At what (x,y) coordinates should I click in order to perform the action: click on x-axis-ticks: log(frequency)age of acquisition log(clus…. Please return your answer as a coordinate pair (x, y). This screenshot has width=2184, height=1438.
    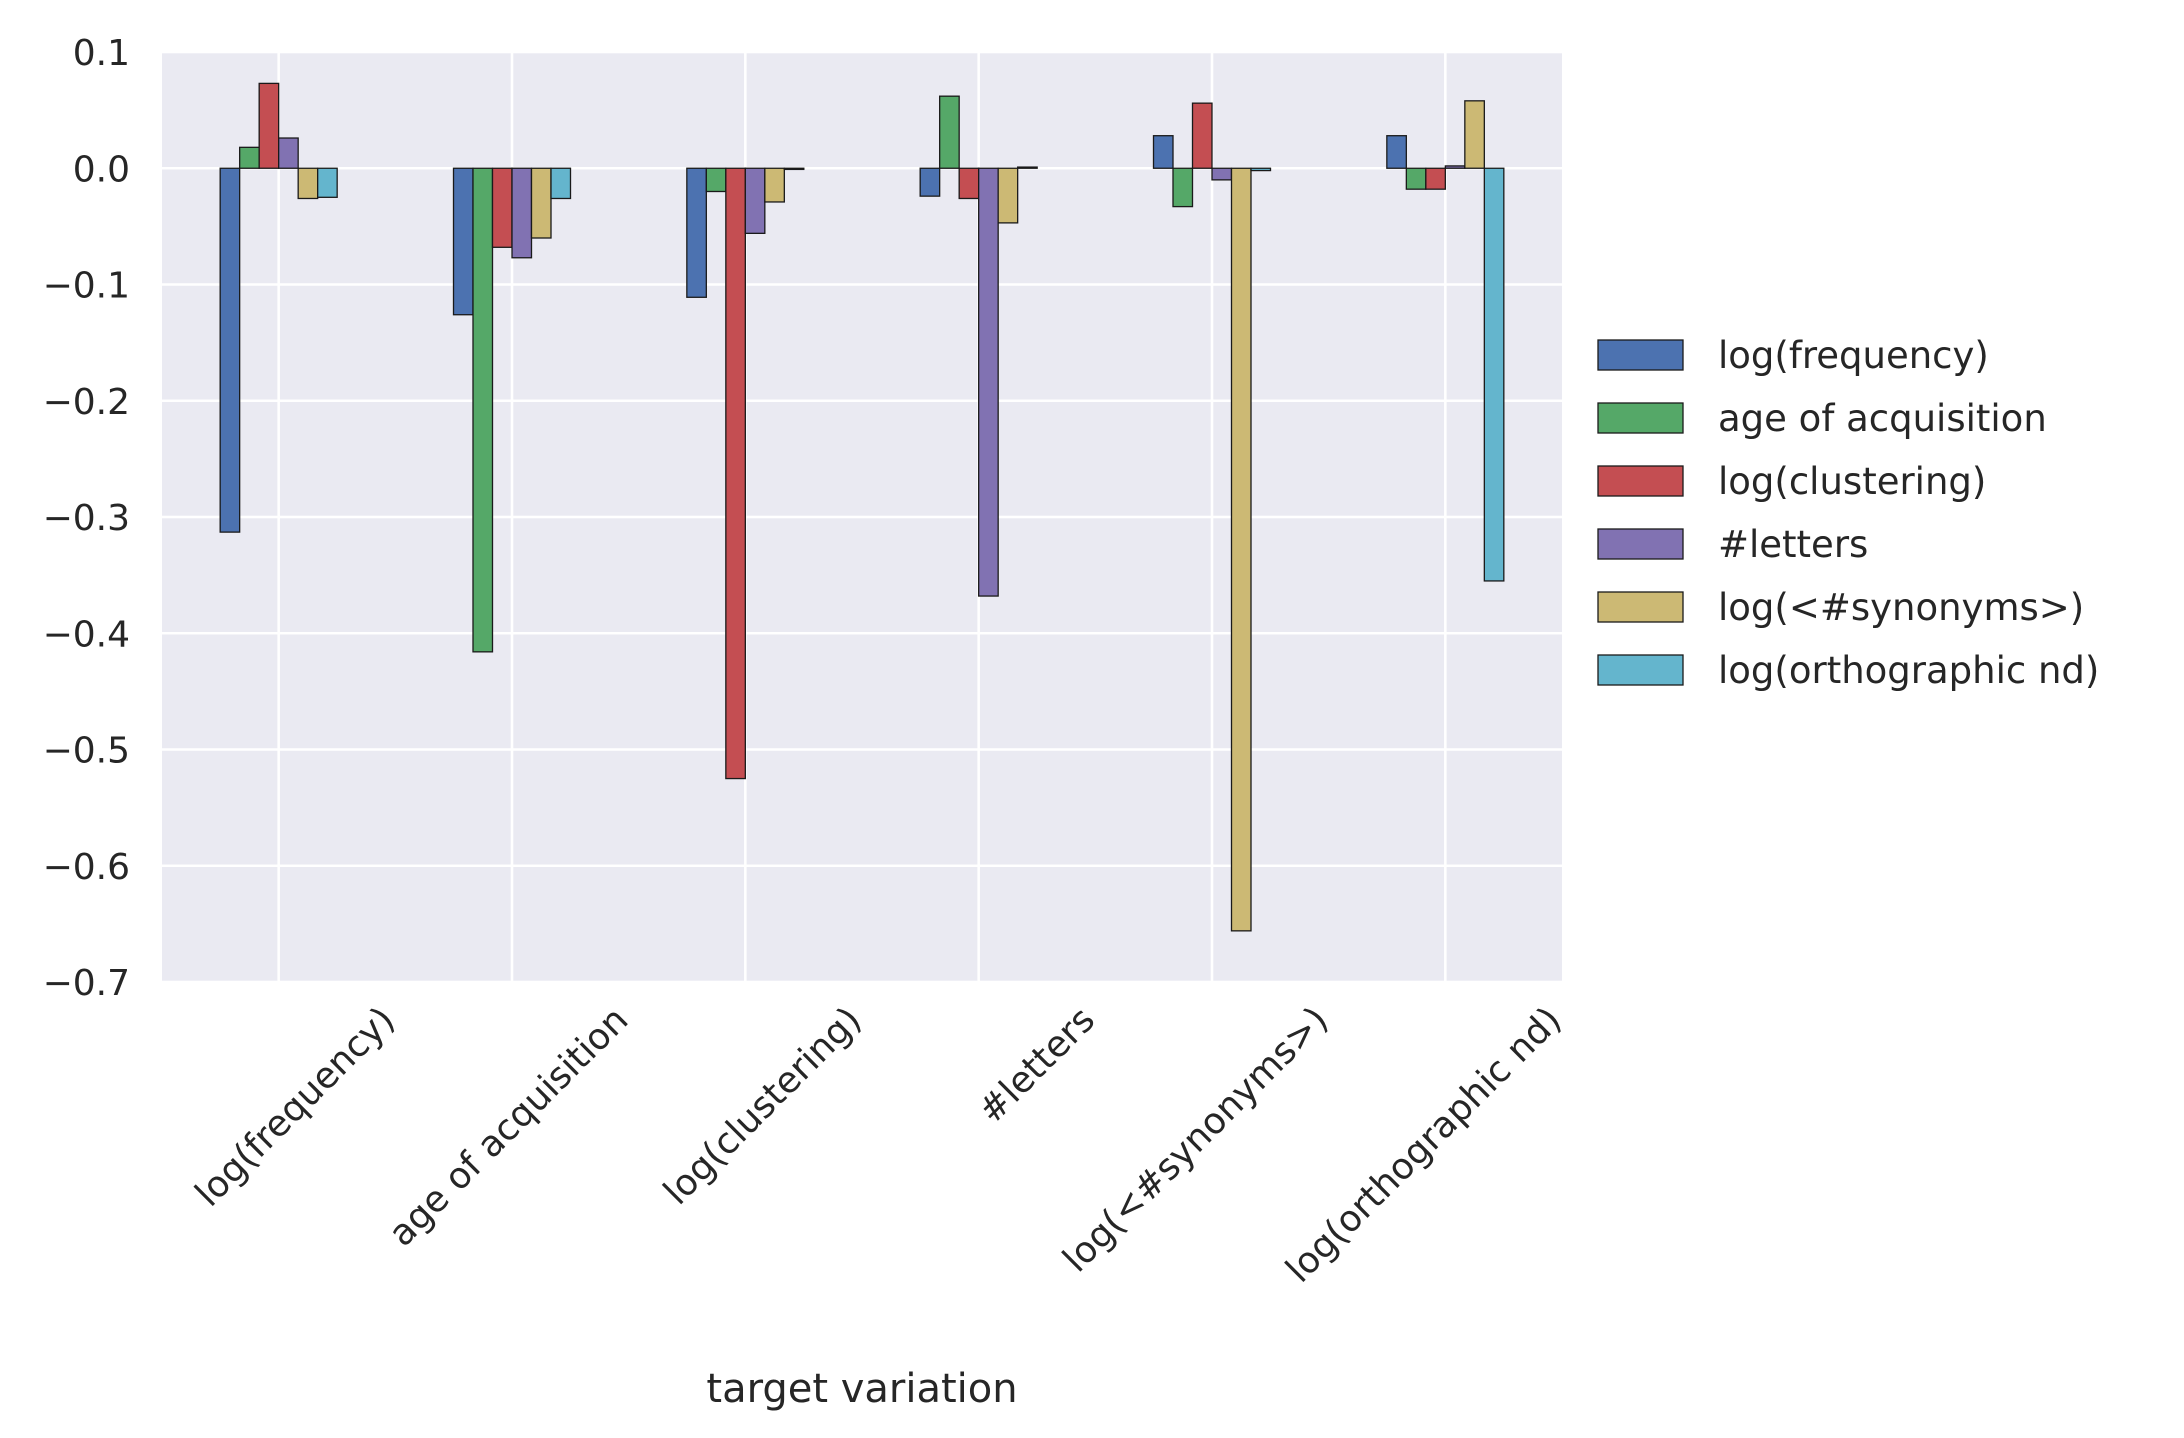
    Looking at the image, I should click on (879, 1144).